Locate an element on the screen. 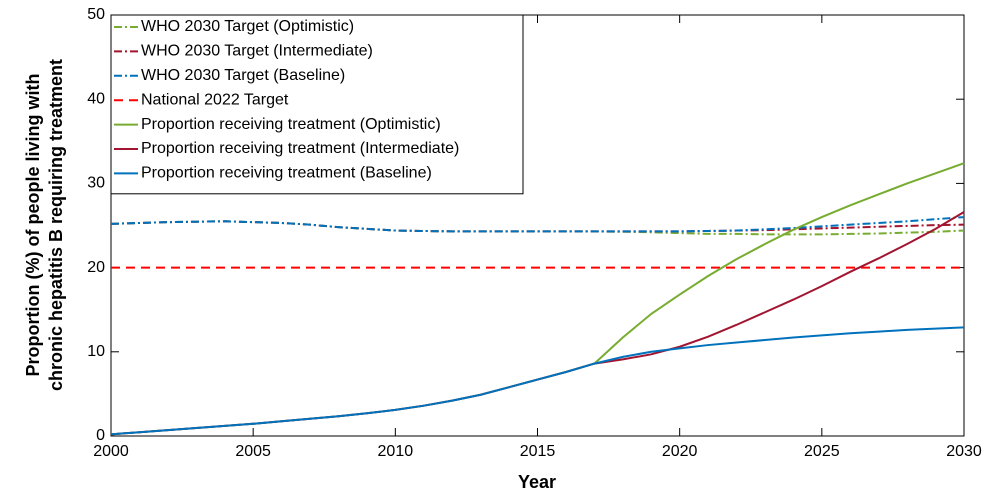 The image size is (989, 494). y-axis-label: Proportion (%) of people living with is located at coordinates (33, 225).